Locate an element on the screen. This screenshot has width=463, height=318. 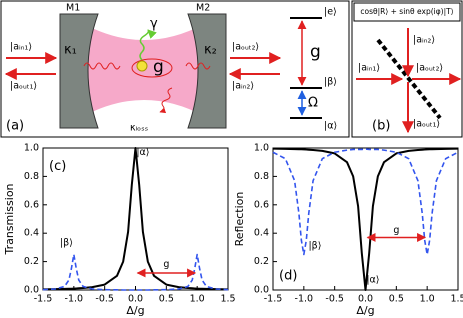
beam-splitter is located at coordinates (409, 79).